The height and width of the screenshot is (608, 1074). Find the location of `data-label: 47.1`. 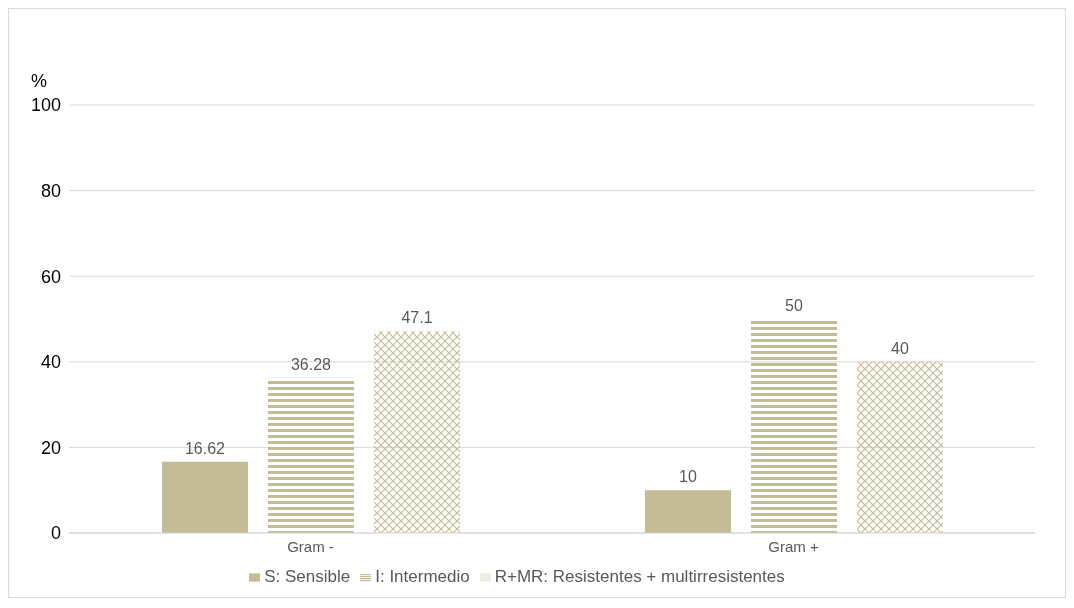

data-label: 47.1 is located at coordinates (417, 318).